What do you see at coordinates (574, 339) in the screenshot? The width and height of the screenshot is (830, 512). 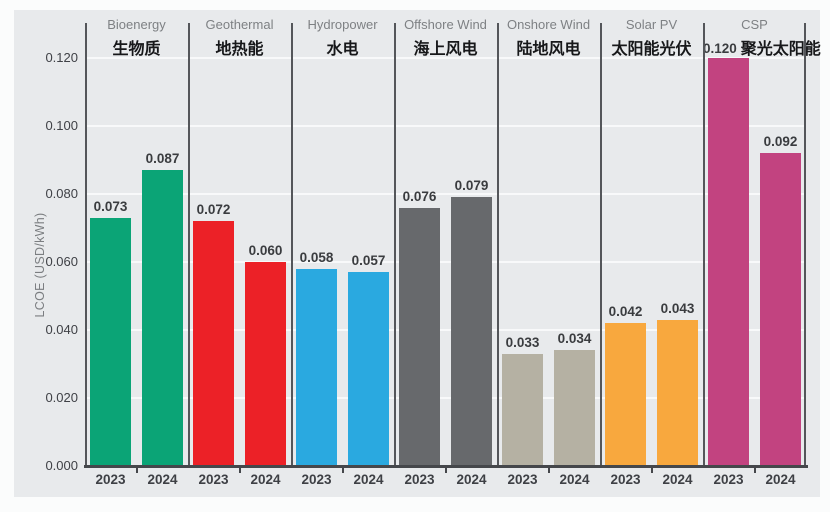 I see `bar-value-label: 0.034` at bounding box center [574, 339].